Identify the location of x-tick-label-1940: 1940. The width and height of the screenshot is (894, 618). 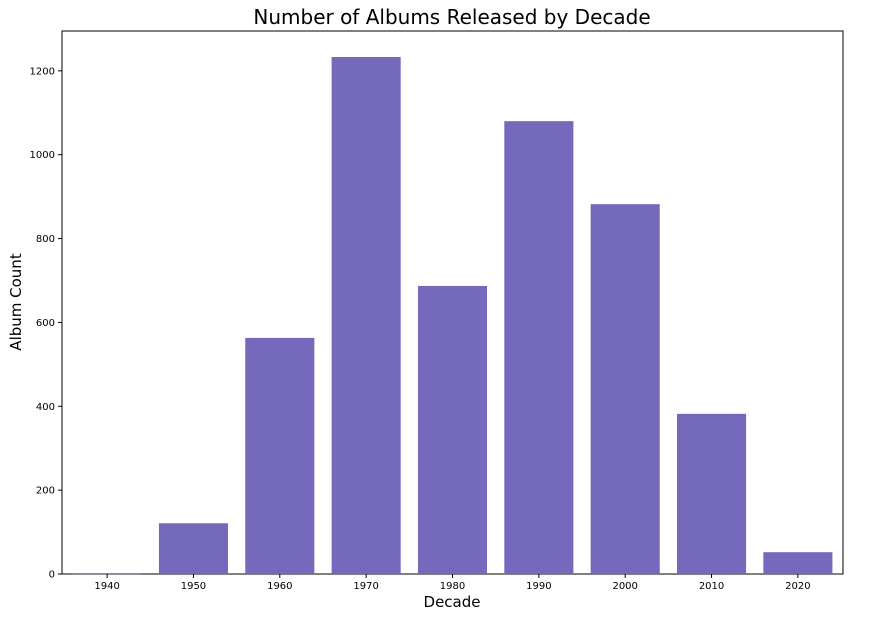
(106, 586).